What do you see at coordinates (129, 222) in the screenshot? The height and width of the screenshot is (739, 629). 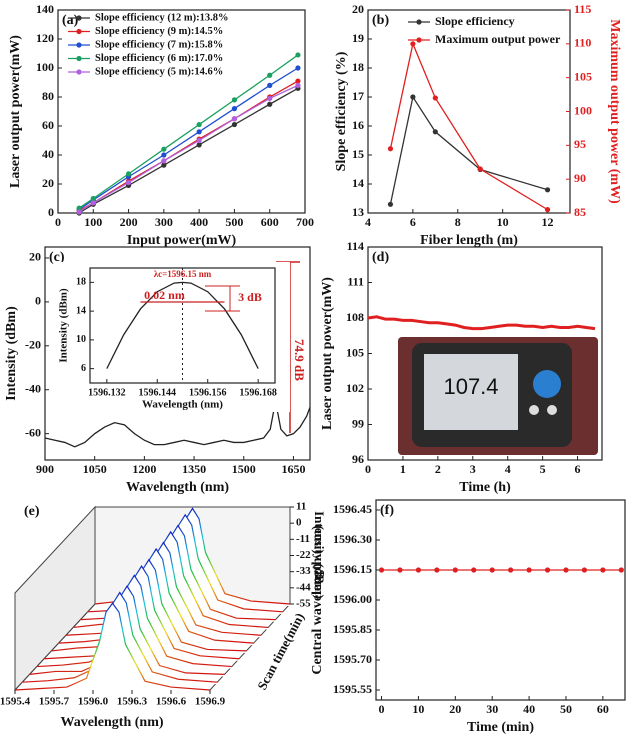 I see `x-tick-label: 200` at bounding box center [129, 222].